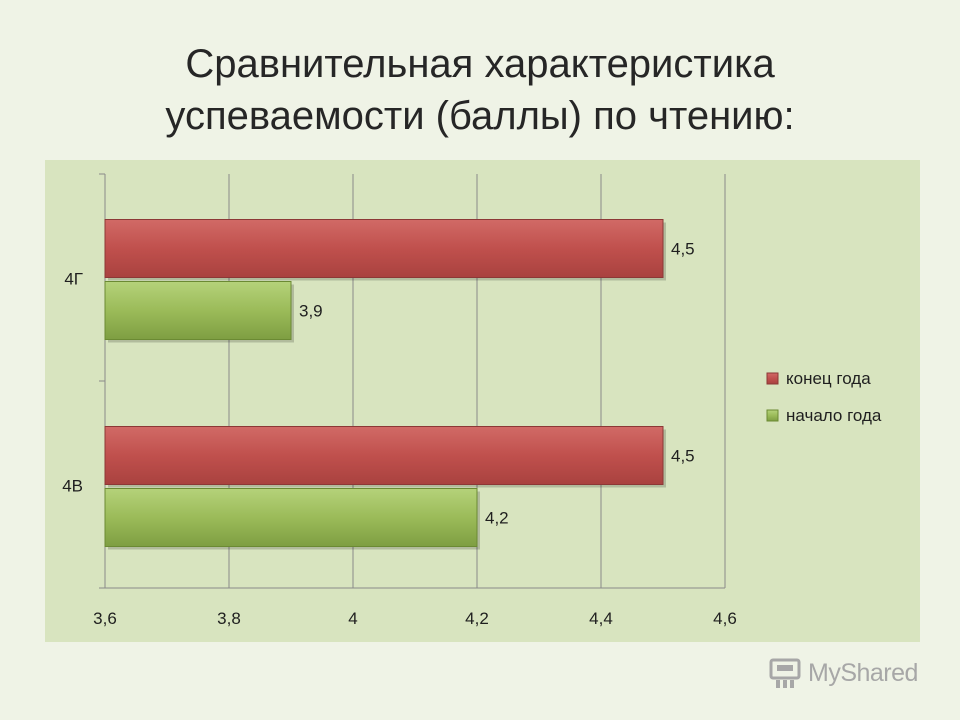 The width and height of the screenshot is (960, 720). Describe the element at coordinates (497, 518) in the screenshot. I see `data-label: 4,2` at that location.